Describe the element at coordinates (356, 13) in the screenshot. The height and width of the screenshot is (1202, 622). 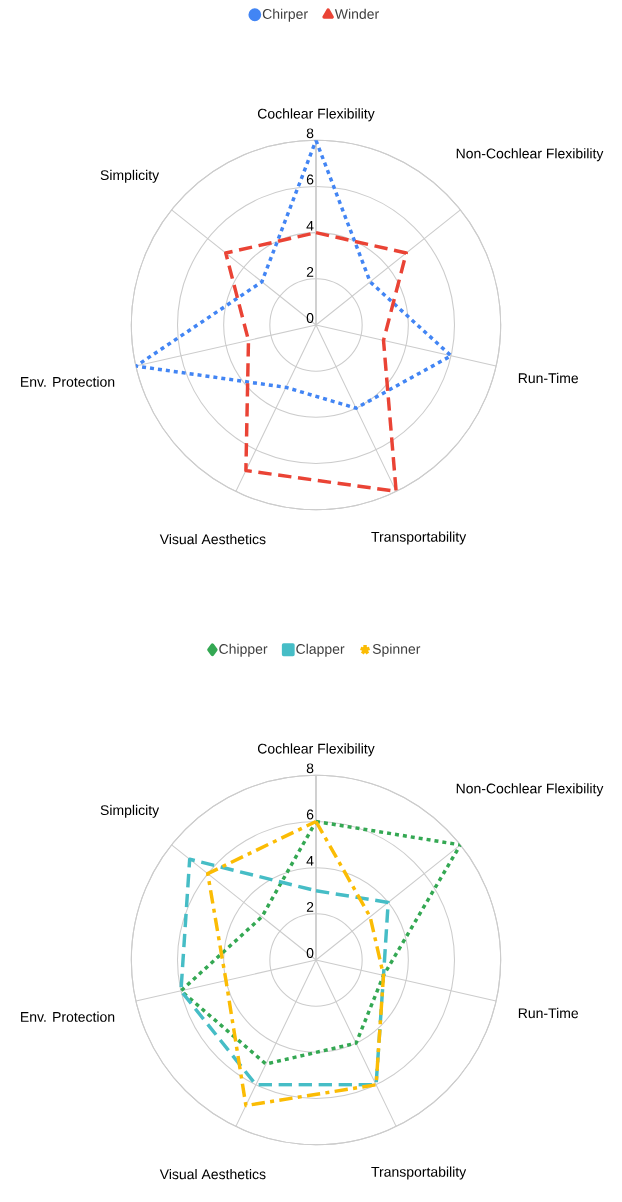
I see `legend-label: Winder` at that location.